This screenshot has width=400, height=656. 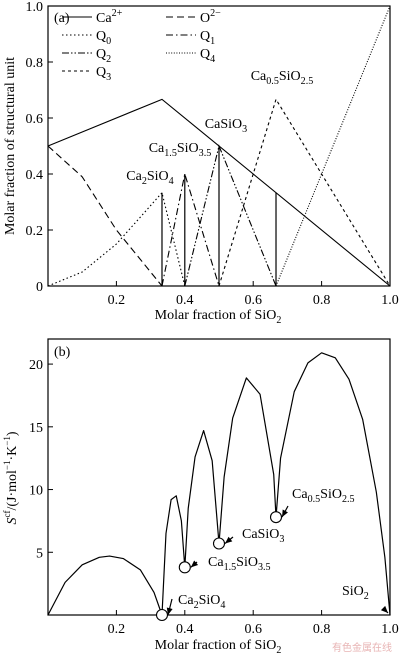 I want to click on legend-label: Q4, so click(x=207, y=56).